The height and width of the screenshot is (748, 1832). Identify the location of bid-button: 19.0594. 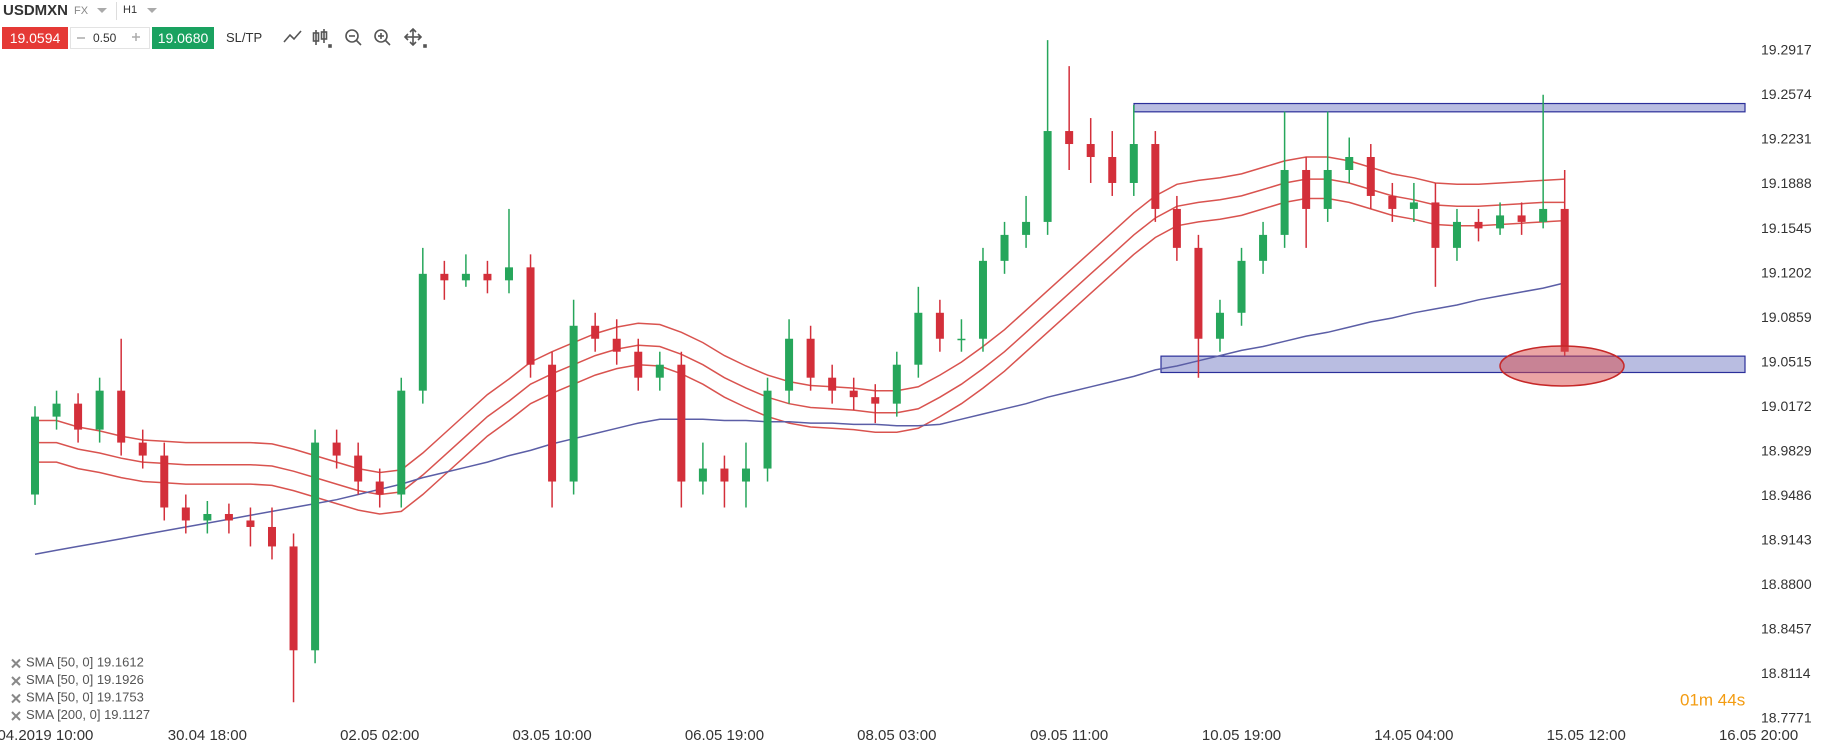
(35, 38).